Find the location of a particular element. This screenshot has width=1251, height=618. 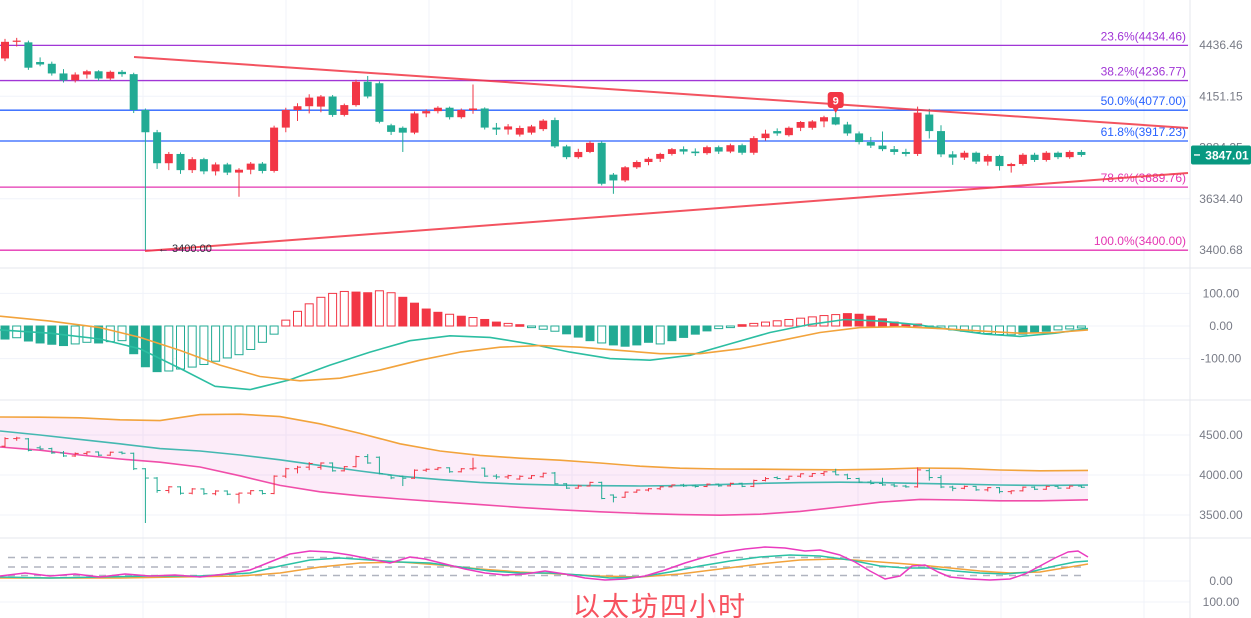

price-badge-value: 3847.01 is located at coordinates (1227, 155).